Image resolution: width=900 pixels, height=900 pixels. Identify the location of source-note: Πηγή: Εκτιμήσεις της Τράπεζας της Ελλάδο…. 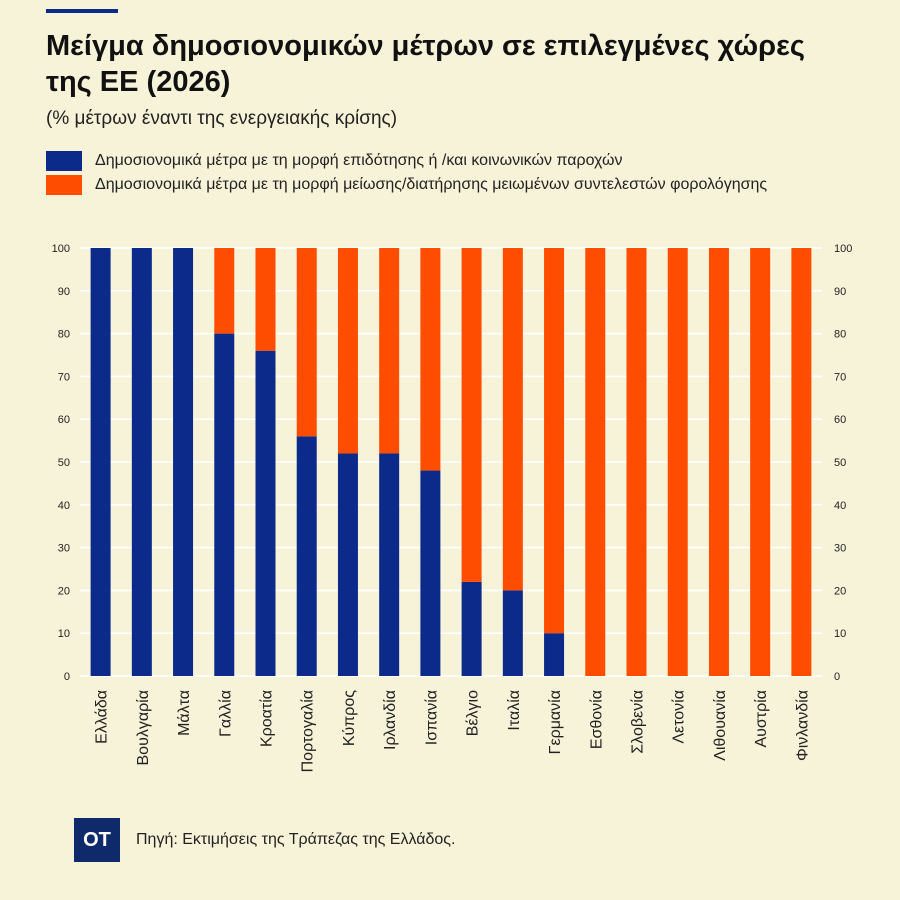
(296, 839).